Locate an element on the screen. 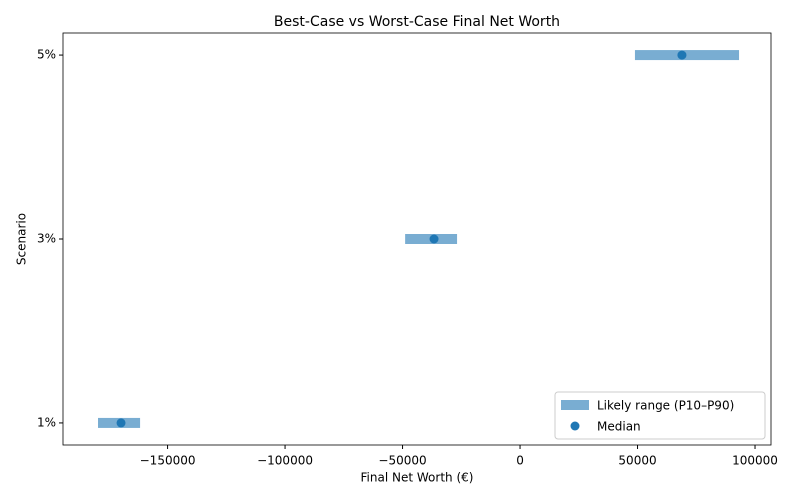  range-bar is located at coordinates (687, 55).